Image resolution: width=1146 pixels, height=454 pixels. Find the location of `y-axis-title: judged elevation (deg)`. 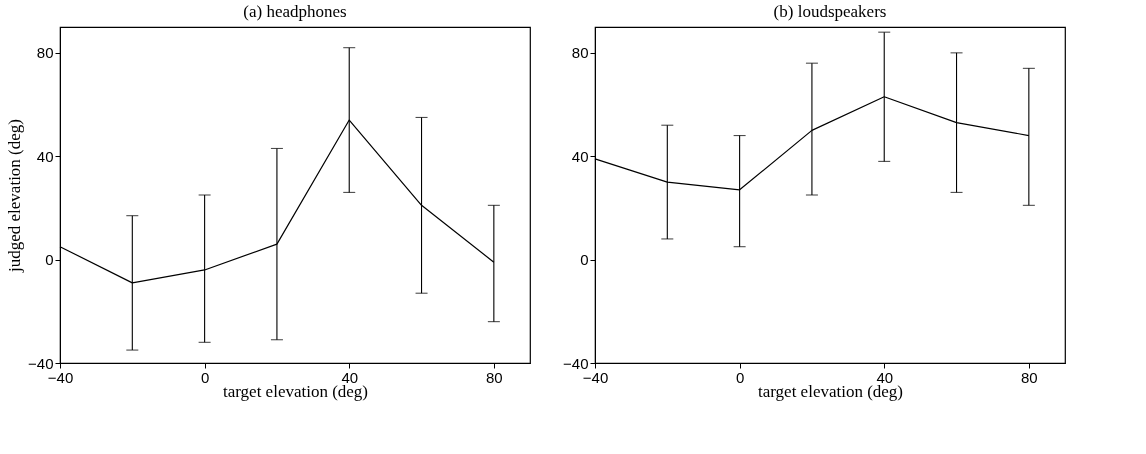

y-axis-title: judged elevation (deg) is located at coordinates (15, 196).